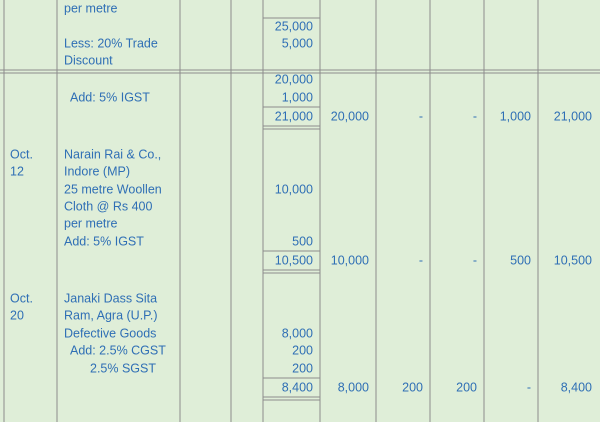 The height and width of the screenshot is (422, 600). What do you see at coordinates (17, 315) in the screenshot?
I see `date: 20` at bounding box center [17, 315].